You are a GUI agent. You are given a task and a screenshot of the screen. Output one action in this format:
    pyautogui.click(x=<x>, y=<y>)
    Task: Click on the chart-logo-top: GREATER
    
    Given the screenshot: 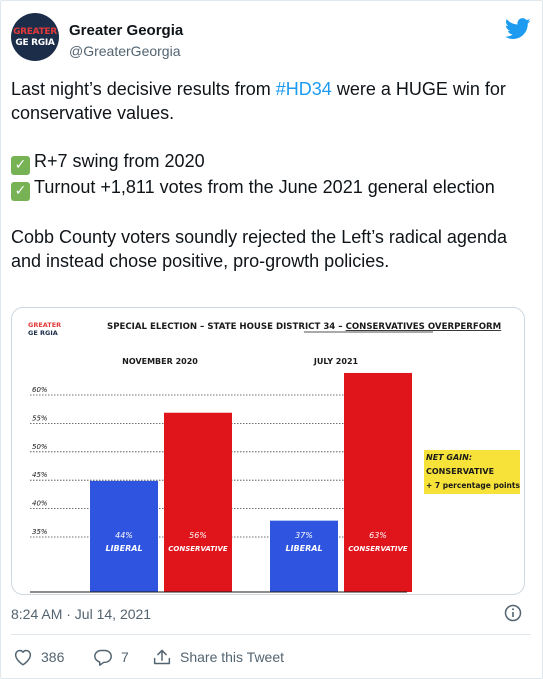 What is the action you would take?
    pyautogui.click(x=44, y=325)
    